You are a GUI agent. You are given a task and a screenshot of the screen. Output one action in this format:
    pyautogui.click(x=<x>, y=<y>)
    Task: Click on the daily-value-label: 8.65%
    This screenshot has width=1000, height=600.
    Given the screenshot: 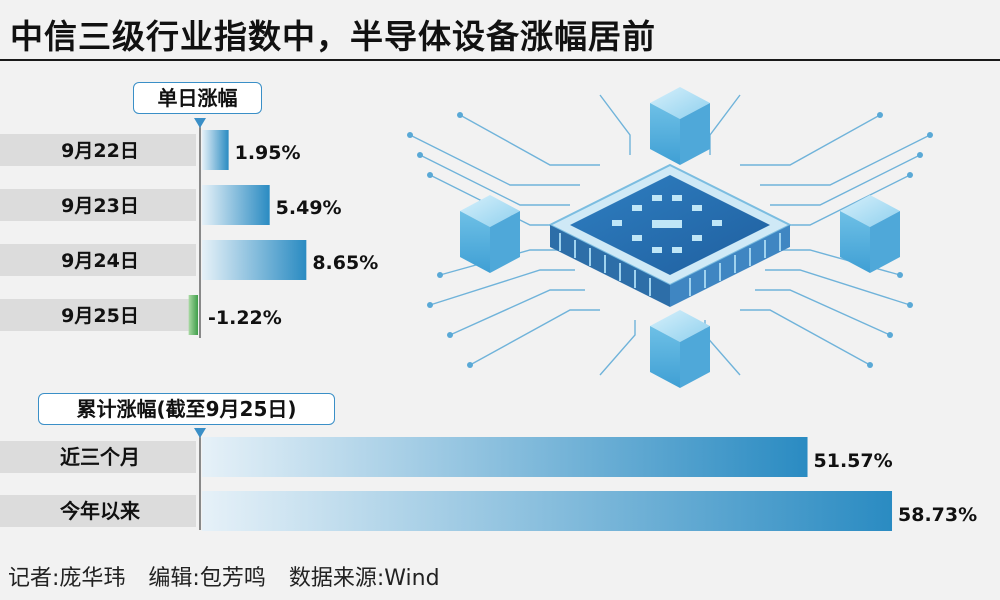 What is the action you would take?
    pyautogui.click(x=345, y=263)
    